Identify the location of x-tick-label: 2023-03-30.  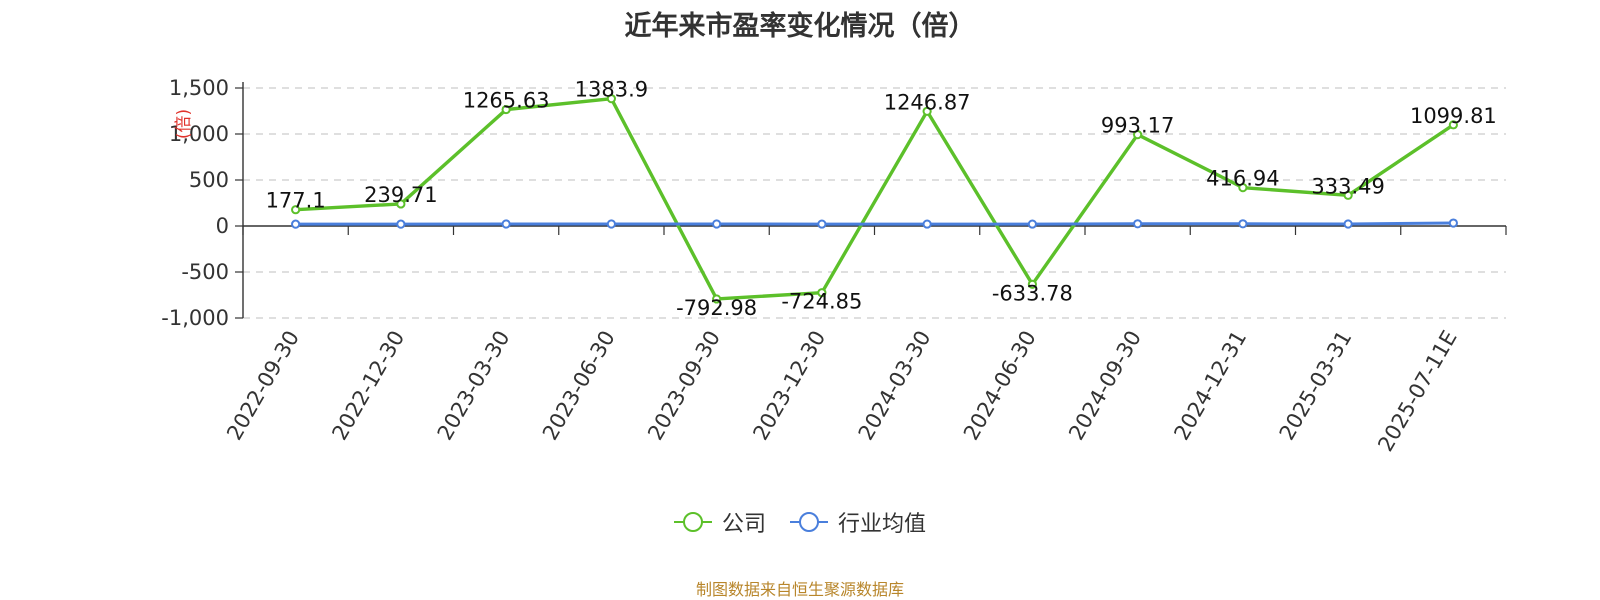
(474, 386).